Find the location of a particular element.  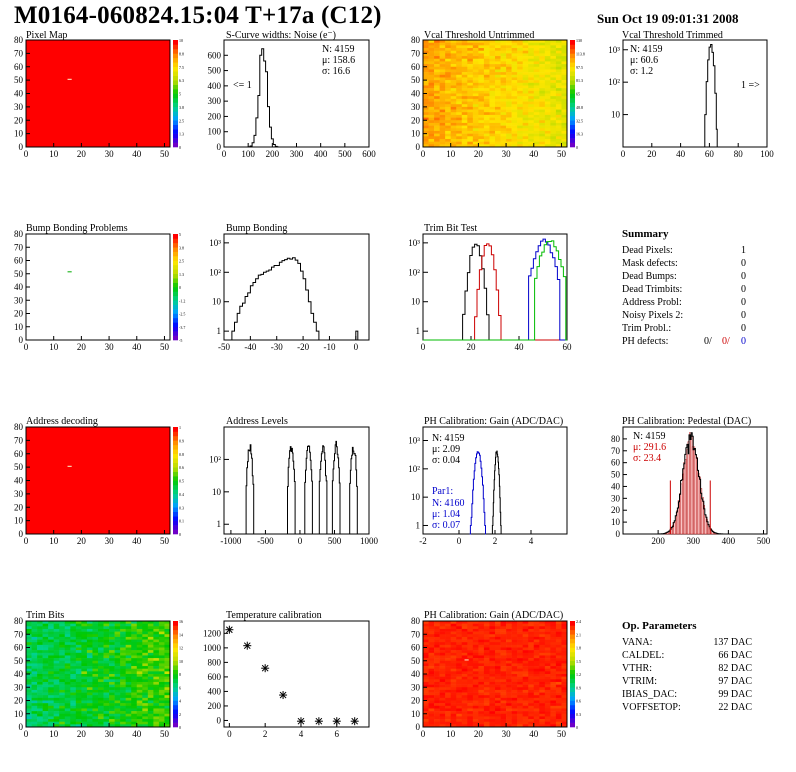

bump-bonding-outlier is located at coordinates (357, 335).